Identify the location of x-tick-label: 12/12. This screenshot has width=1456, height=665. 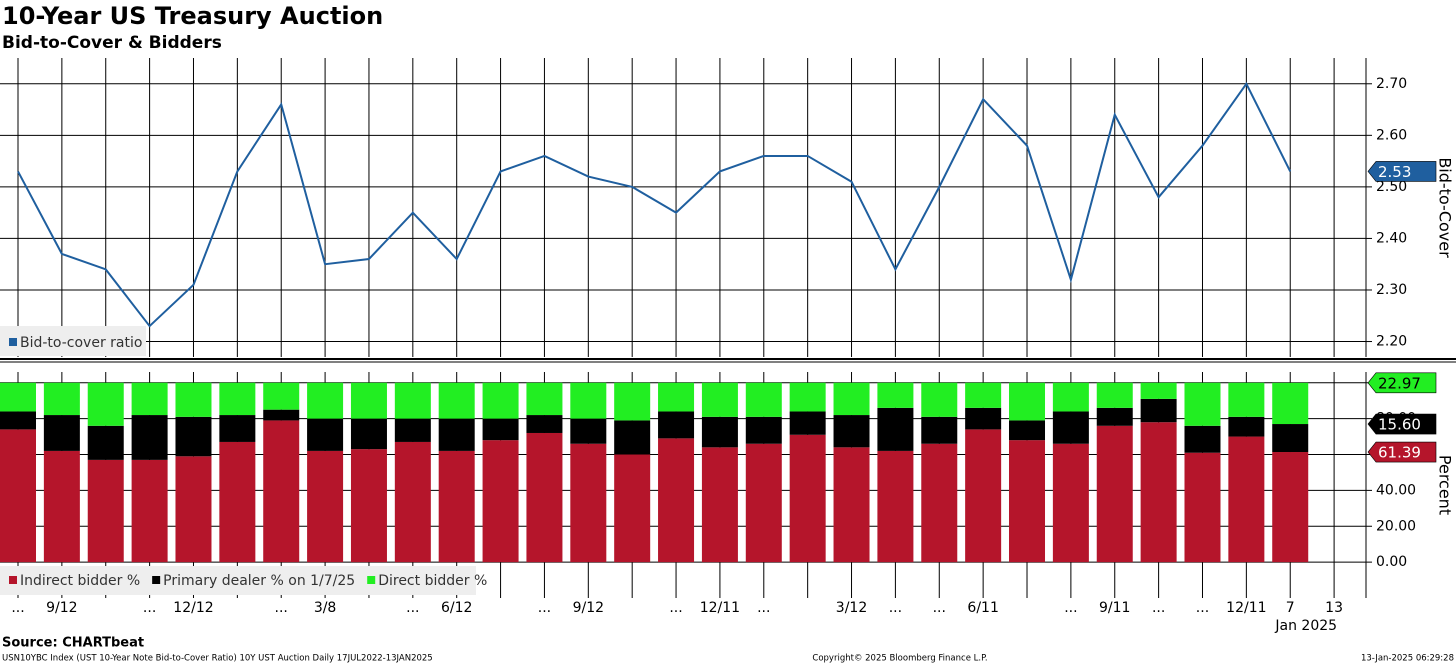
(193, 608).